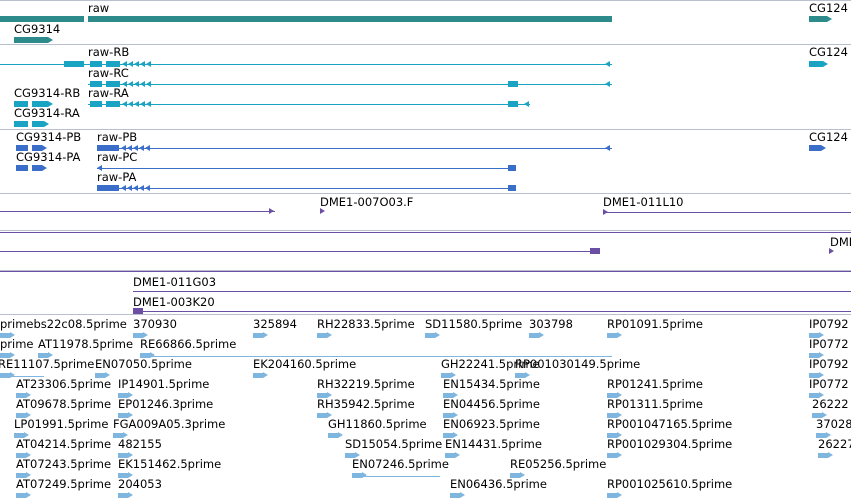 This screenshot has height=501, width=851. I want to click on feature-label: LP01991.5prime, so click(61, 424).